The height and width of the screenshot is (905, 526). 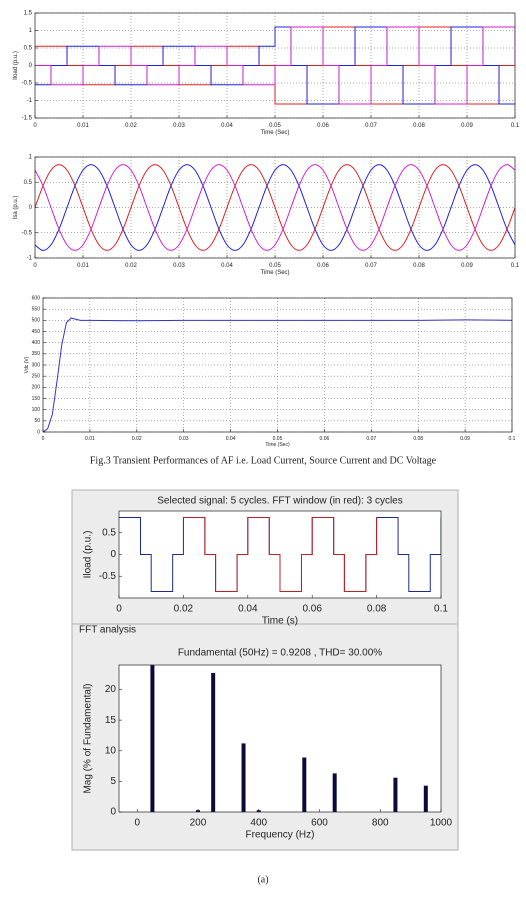 What do you see at coordinates (30, 101) in the screenshot?
I see `y-tick-label: -1` at bounding box center [30, 101].